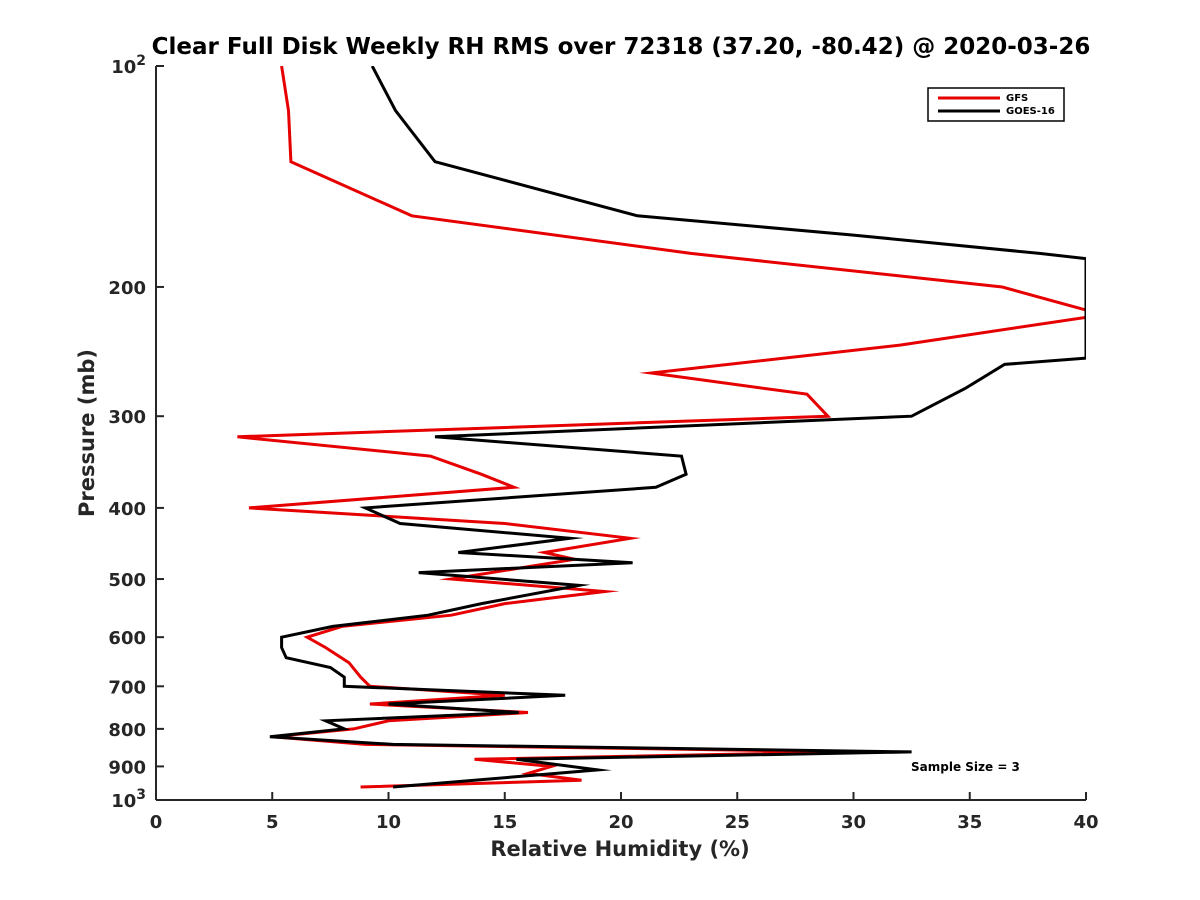  I want to click on x-tick-label: 25, so click(737, 822).